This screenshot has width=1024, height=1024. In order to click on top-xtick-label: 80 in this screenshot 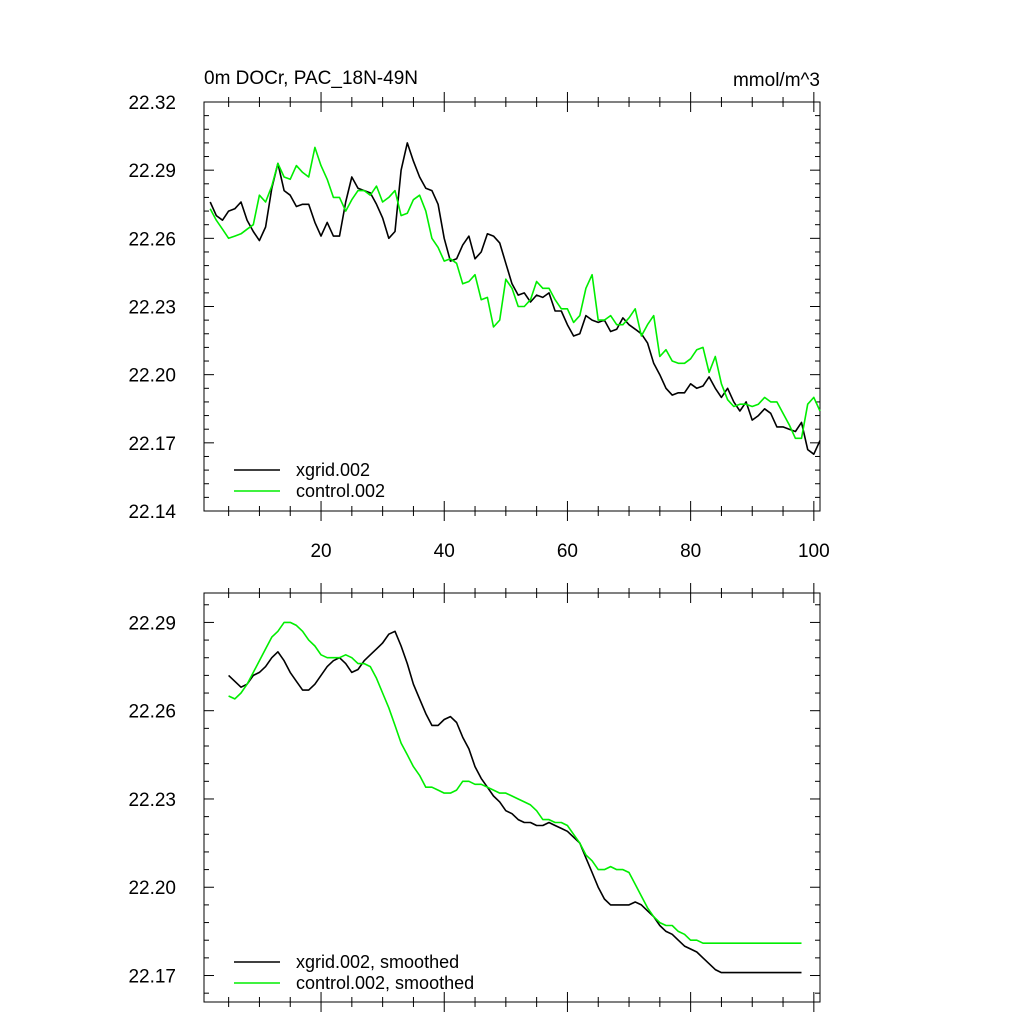, I will do `click(690, 551)`.